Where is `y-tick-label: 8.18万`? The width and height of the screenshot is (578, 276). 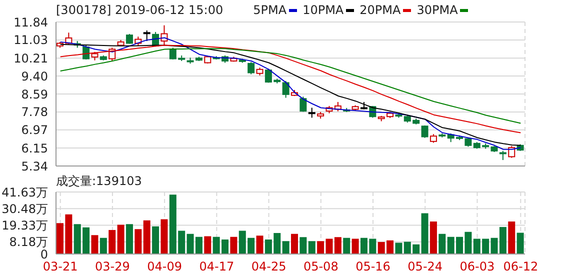 y-tick-label: 8.18万 is located at coordinates (28, 242).